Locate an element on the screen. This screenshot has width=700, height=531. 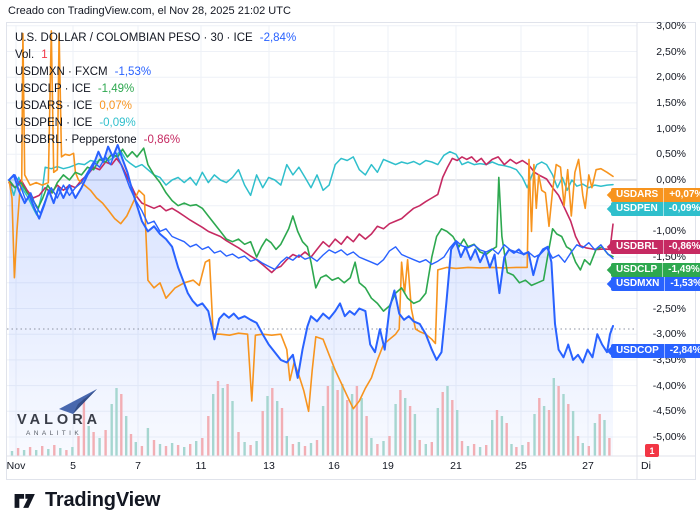
badge-value: +0,07% is located at coordinates (684, 194).